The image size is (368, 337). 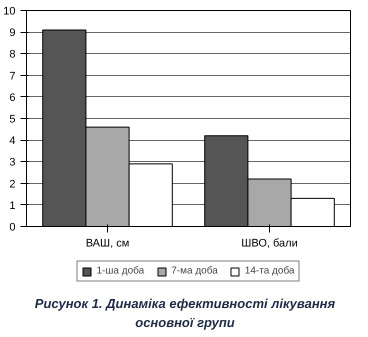 I want to click on y-tick-label: 6, so click(x=12, y=98).